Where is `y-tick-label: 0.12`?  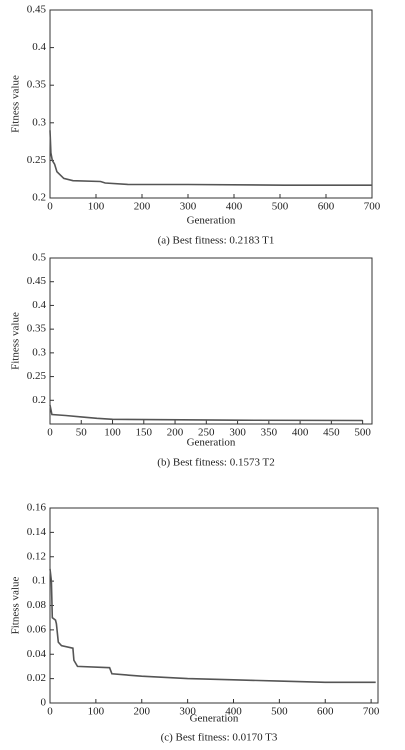
y-tick-label: 0.12 is located at coordinates (36, 556).